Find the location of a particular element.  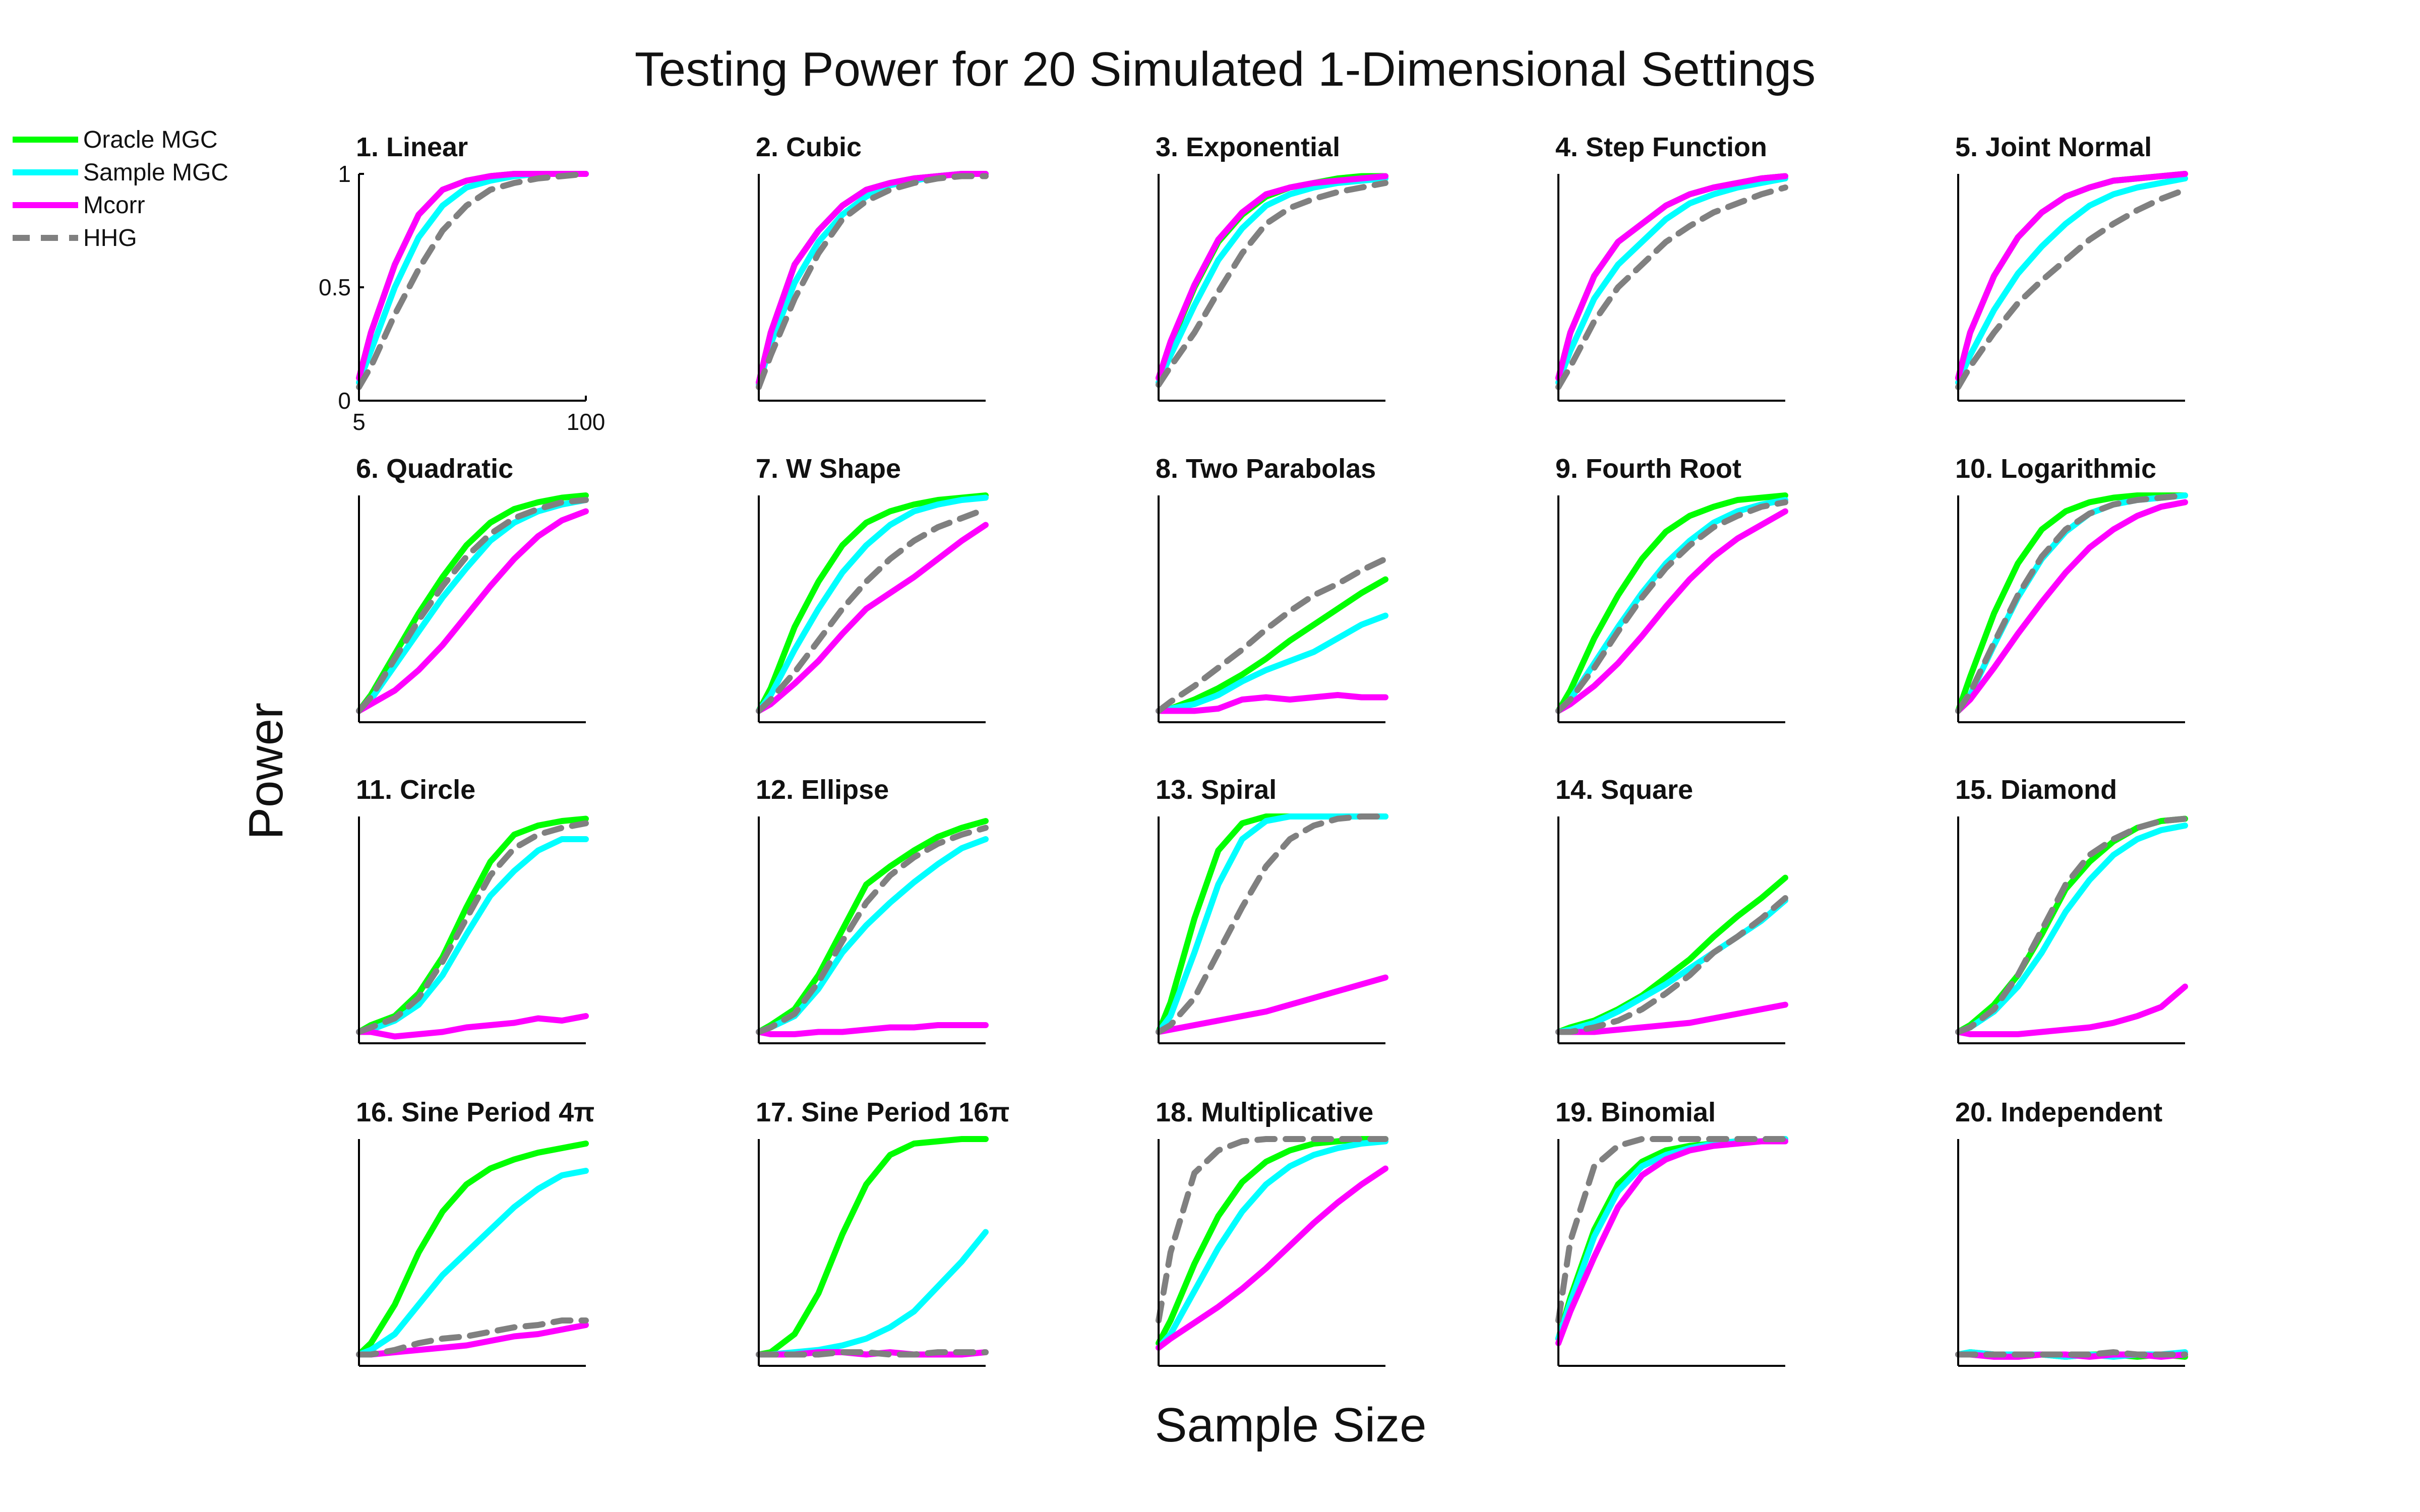

x-axis-label: Sample Size is located at coordinates (1291, 1425).